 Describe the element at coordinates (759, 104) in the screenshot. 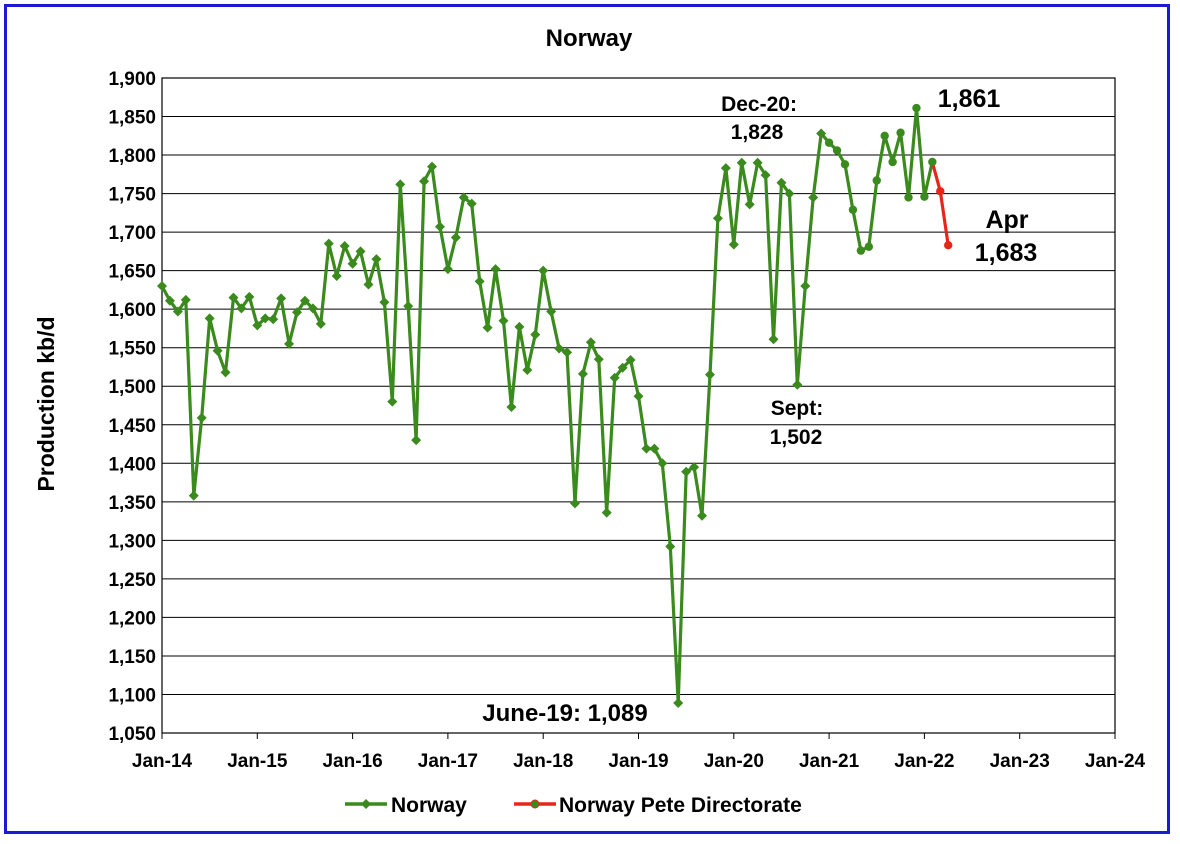

I see `annotation-dec20-label: Dec-20:` at that location.